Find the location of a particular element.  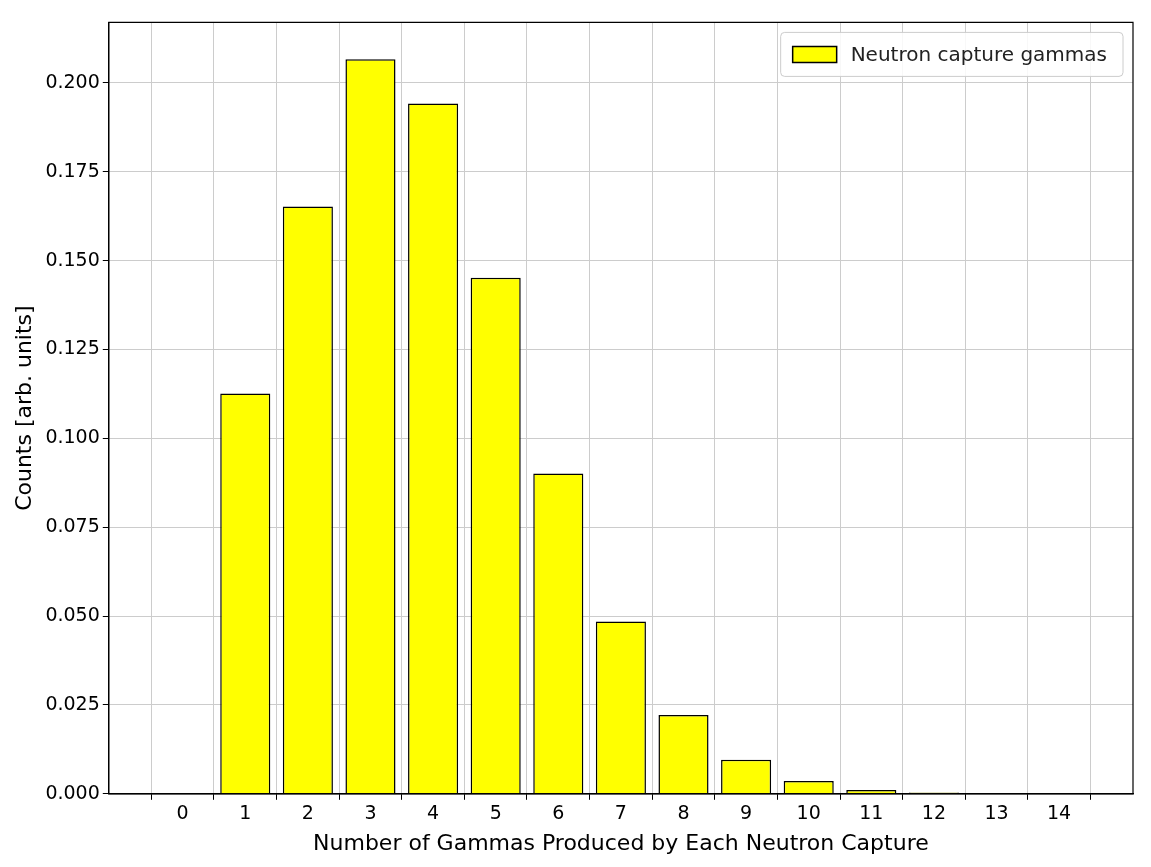

y-tick-label: 0.125 is located at coordinates (72, 347).